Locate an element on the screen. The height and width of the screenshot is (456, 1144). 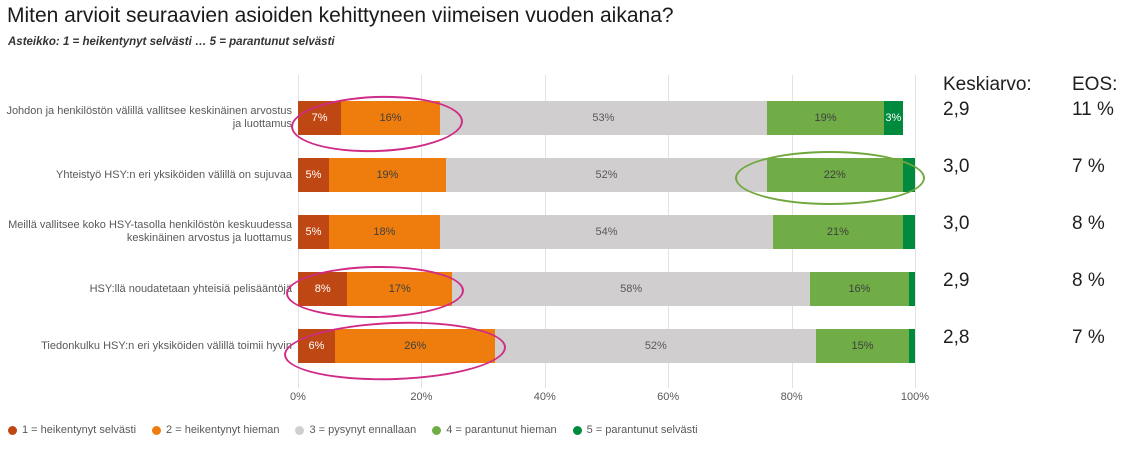
bar-segment: 53% is located at coordinates (603, 118).